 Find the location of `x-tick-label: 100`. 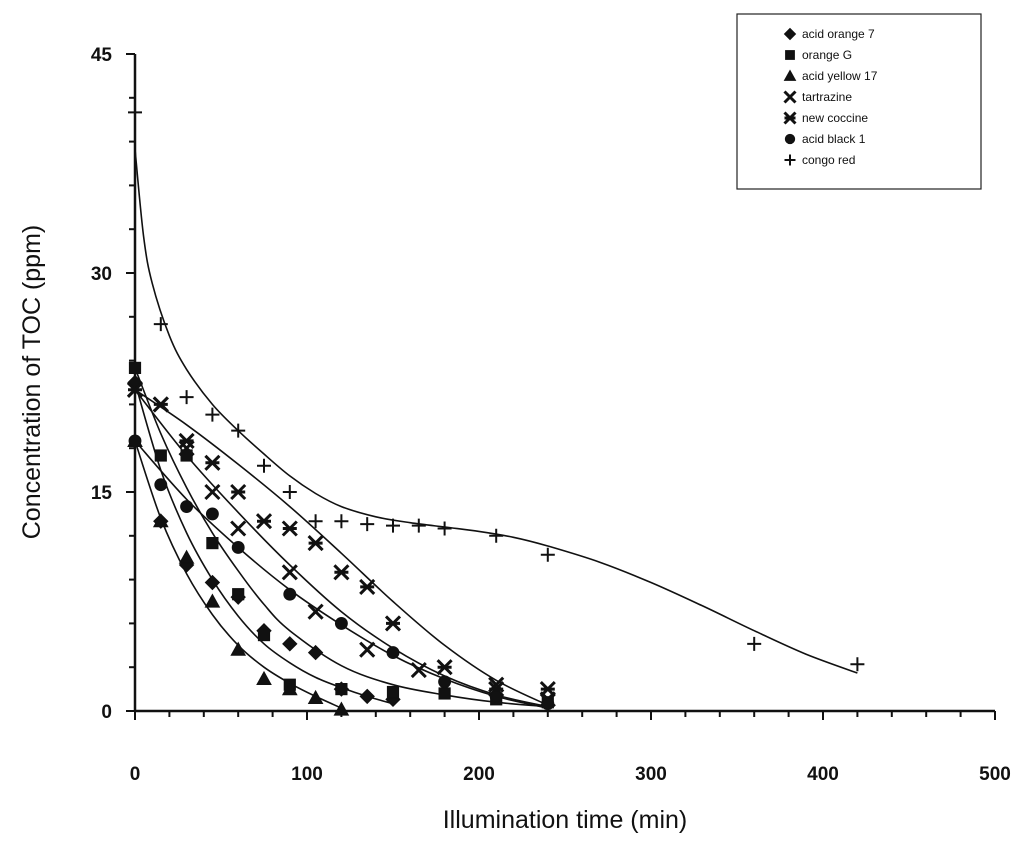

x-tick-label: 100 is located at coordinates (307, 774).